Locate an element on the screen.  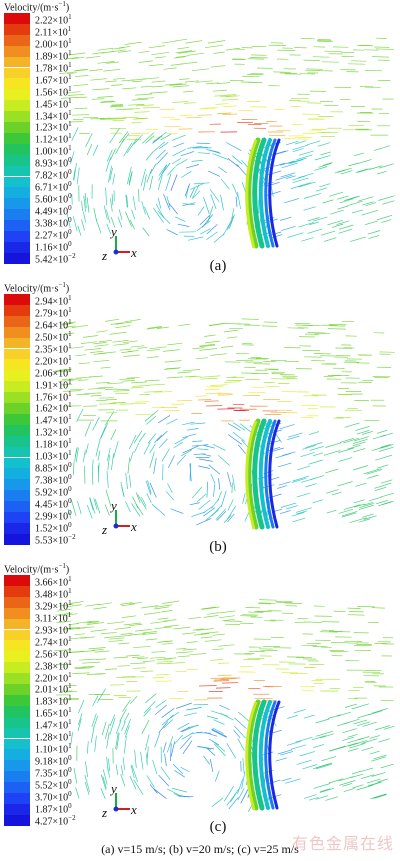
legend-label: 8.85×100 is located at coordinates (53, 468).